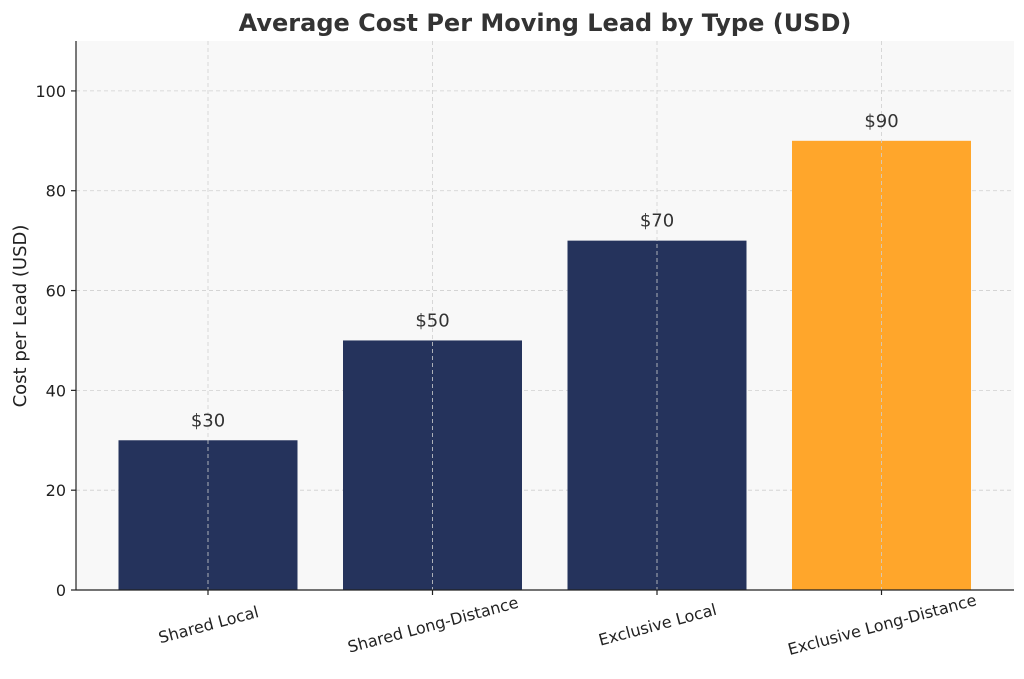 Image resolution: width=1024 pixels, height=679 pixels. Describe the element at coordinates (882, 624) in the screenshot. I see `x-tick-label: Exclusive Long-Distance` at that location.